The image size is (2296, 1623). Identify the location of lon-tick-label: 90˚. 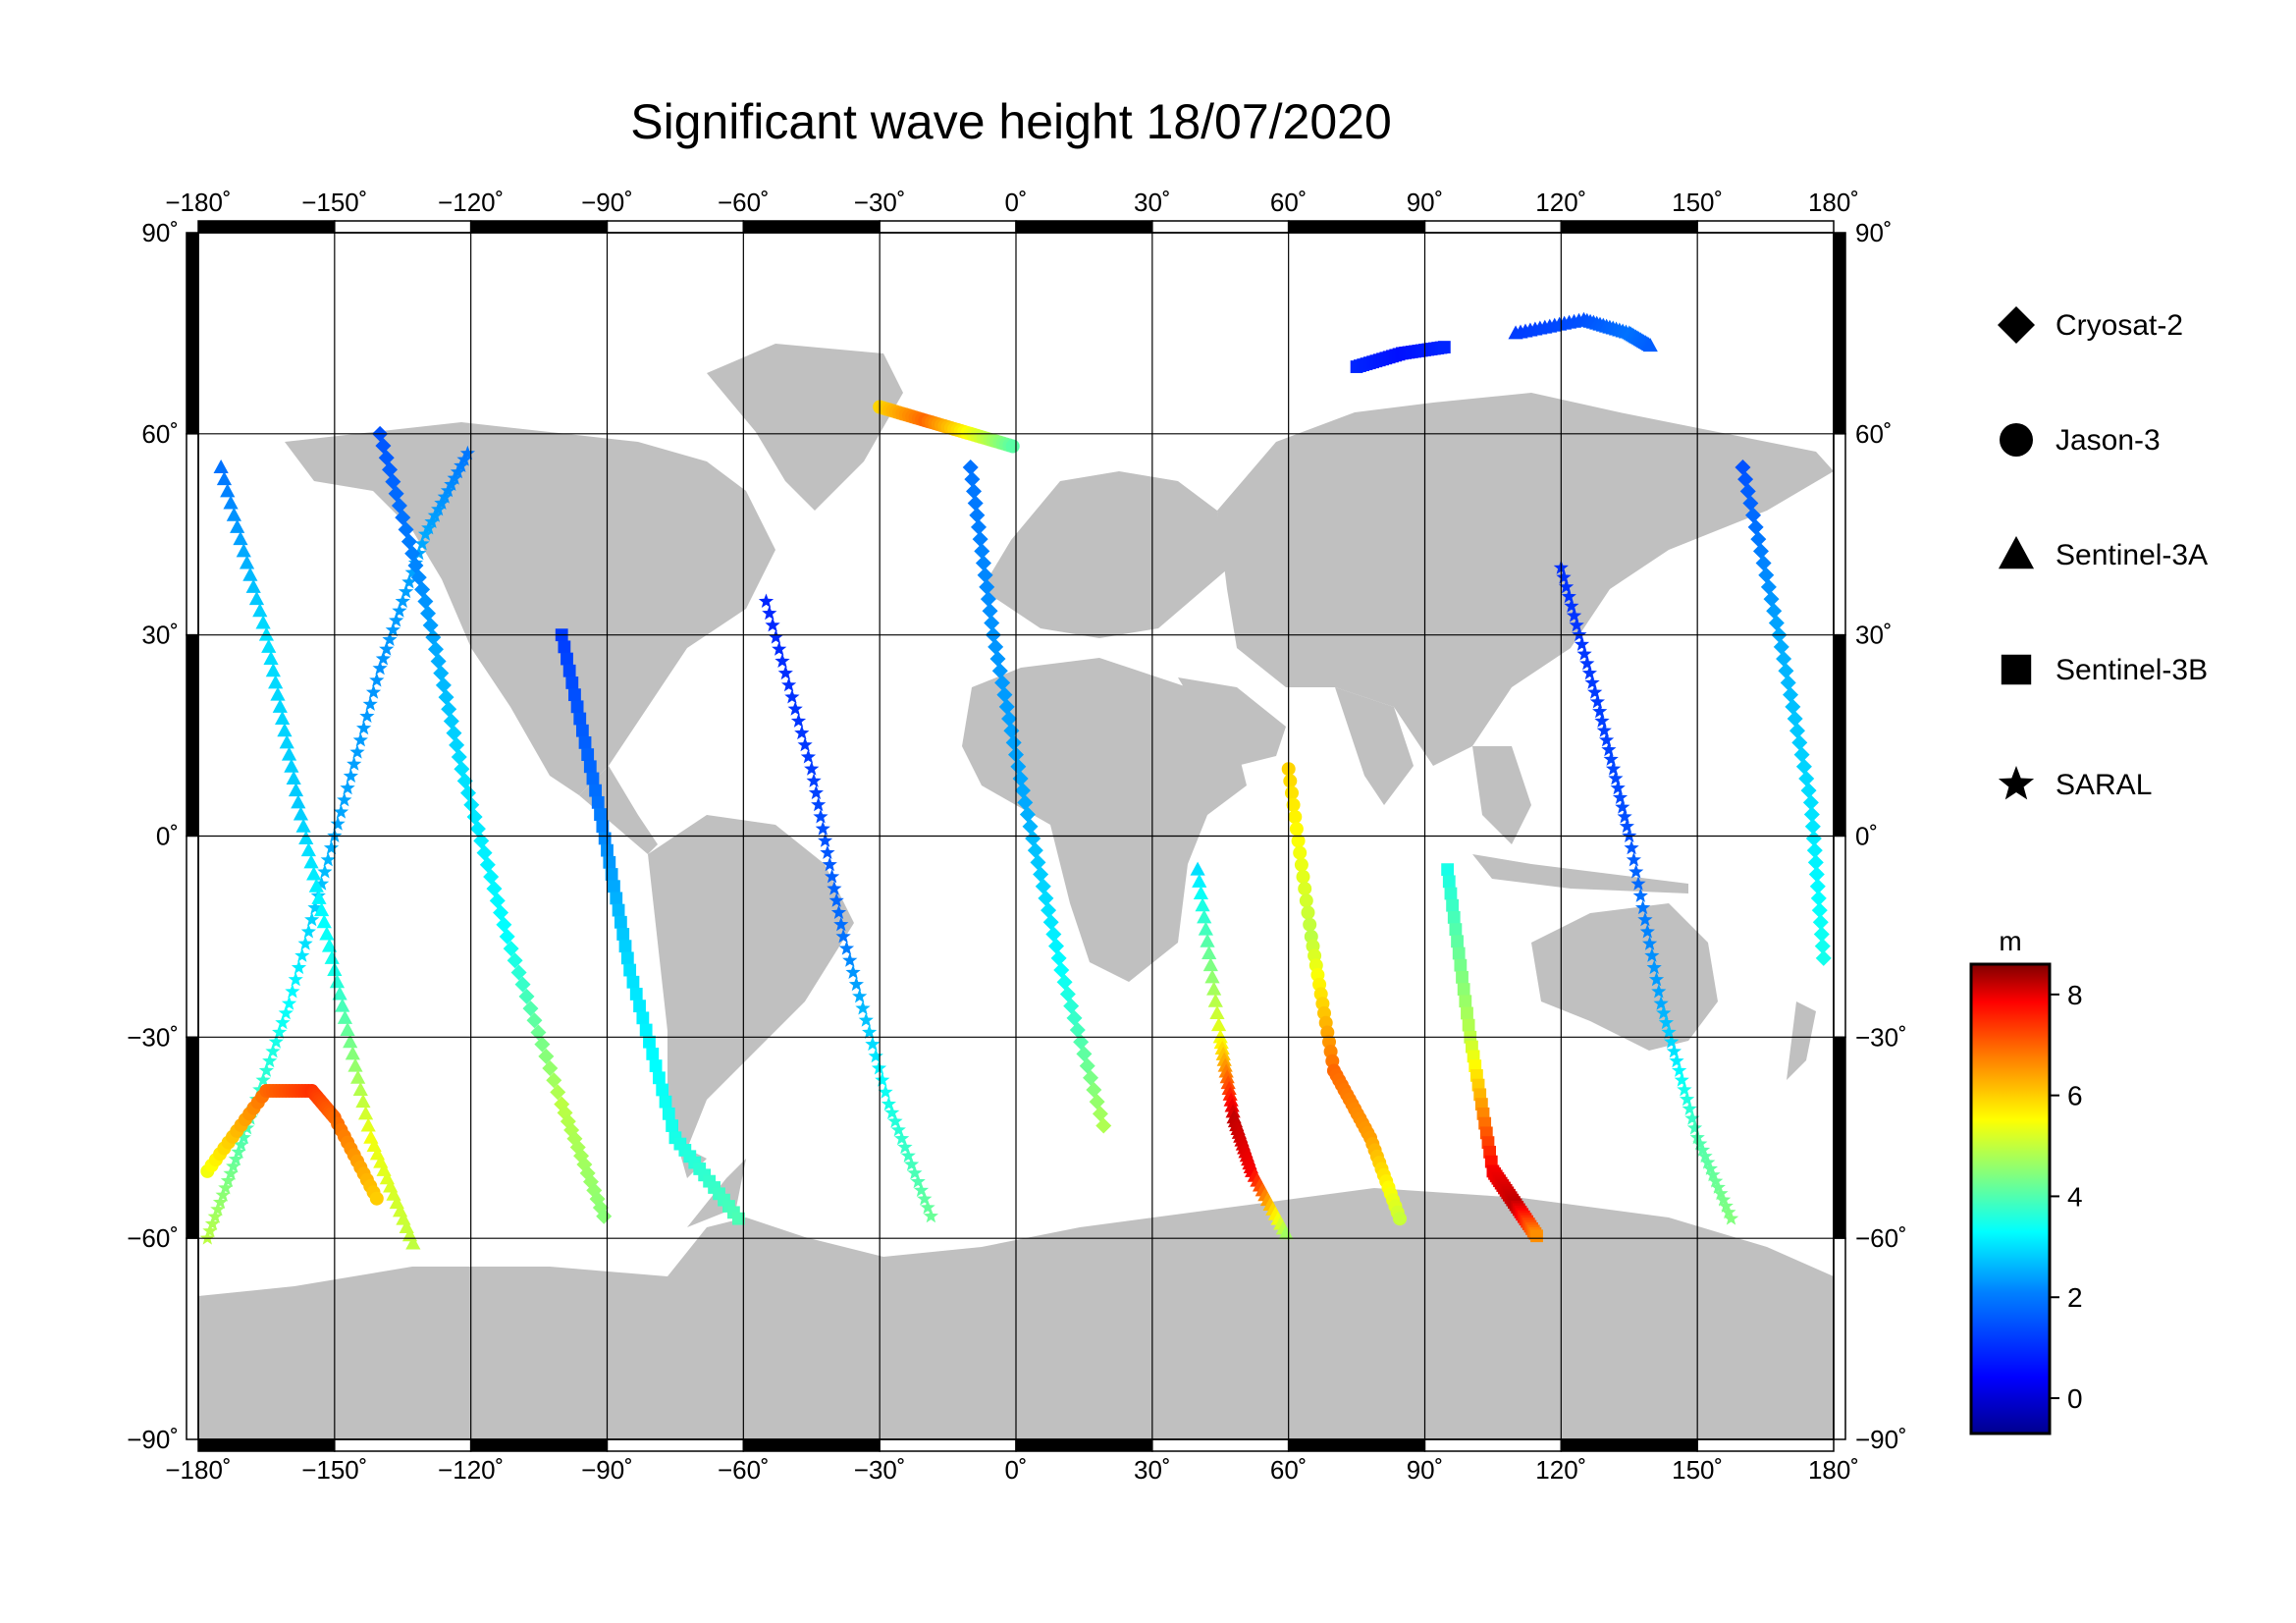
(1425, 203).